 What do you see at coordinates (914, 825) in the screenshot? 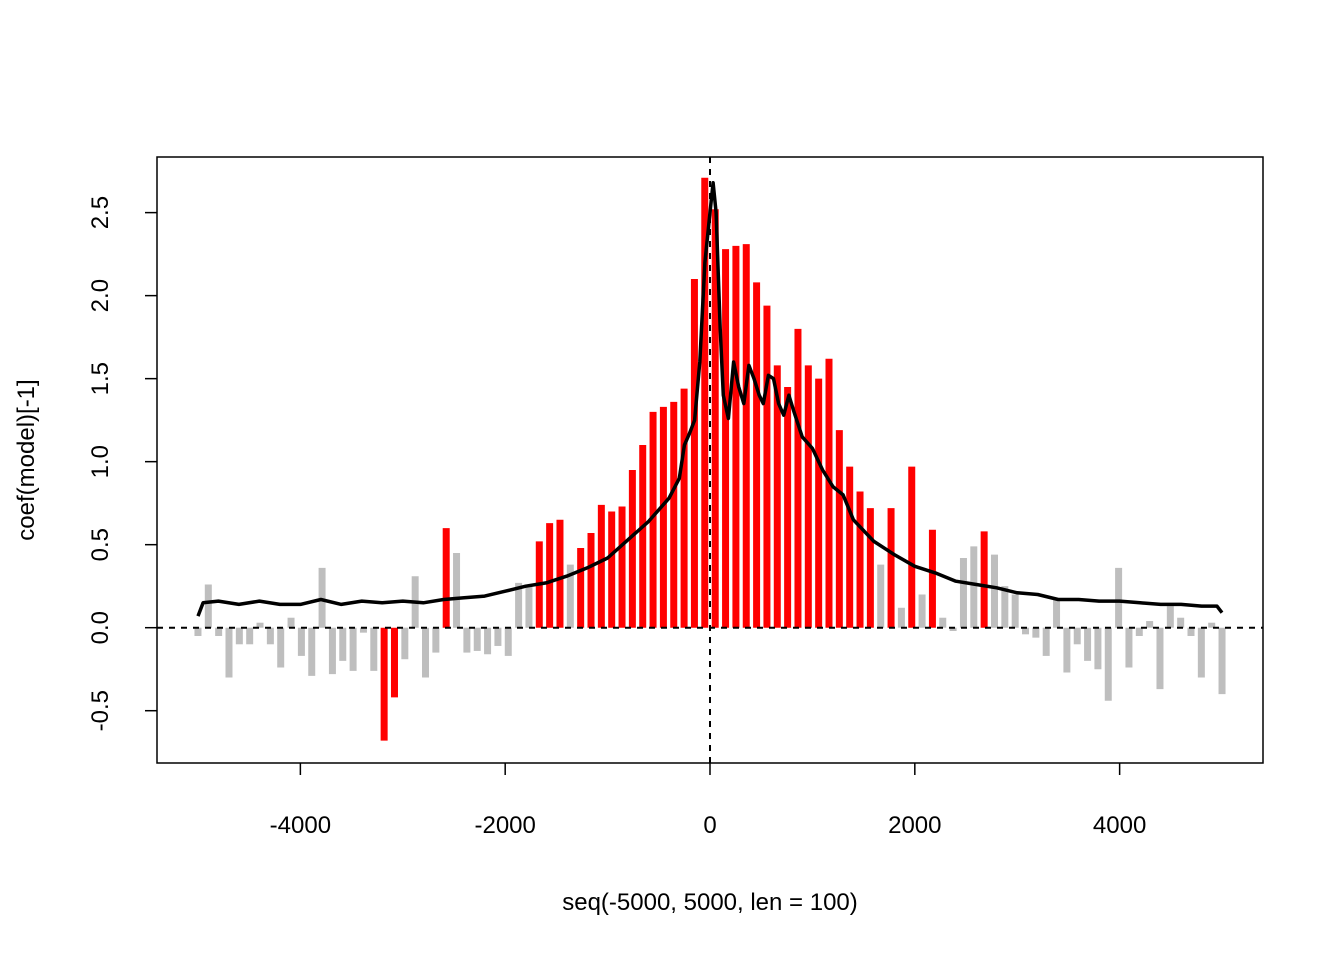
I see `x-tick-label: 2000` at bounding box center [914, 825].